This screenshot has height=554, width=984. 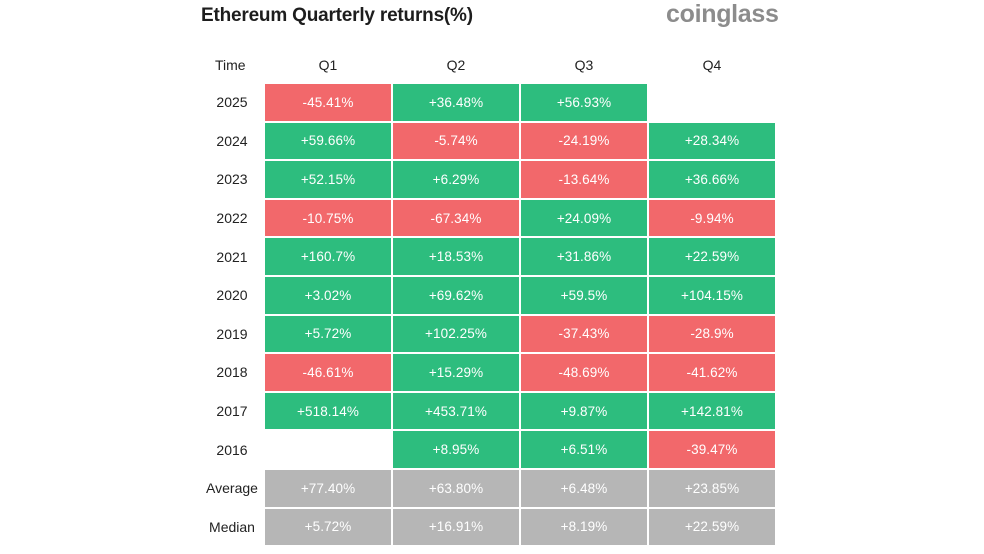 What do you see at coordinates (232, 526) in the screenshot?
I see `row-label-median: Median` at bounding box center [232, 526].